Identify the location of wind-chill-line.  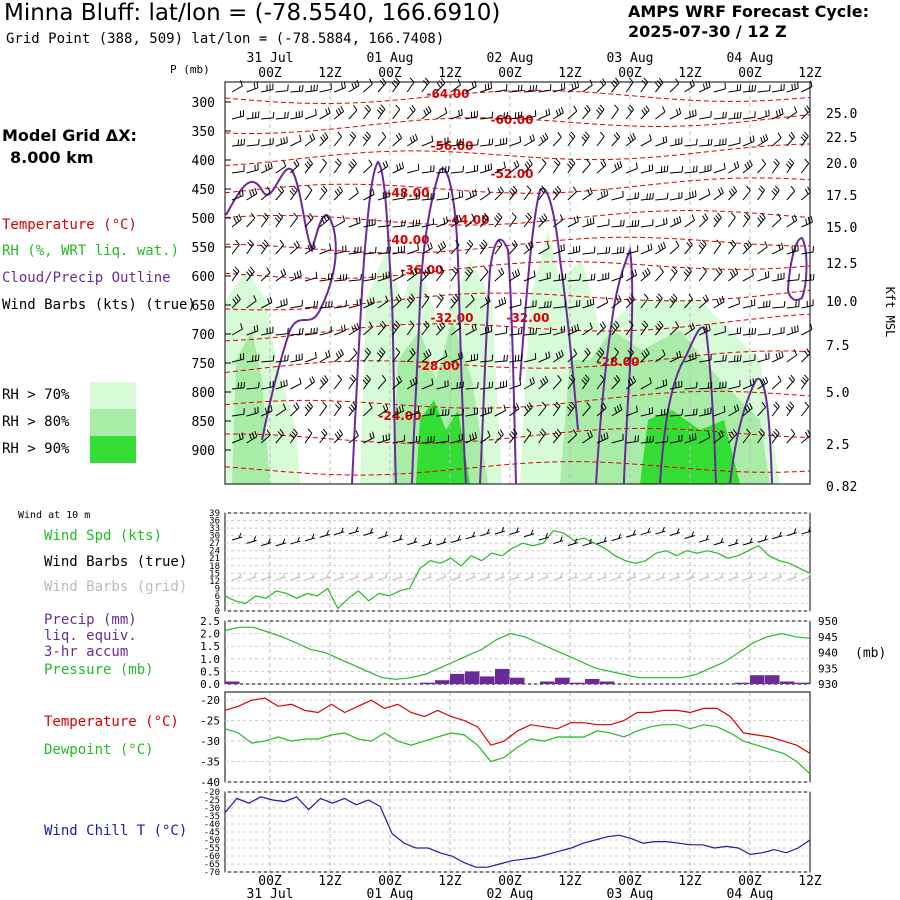
(517, 832).